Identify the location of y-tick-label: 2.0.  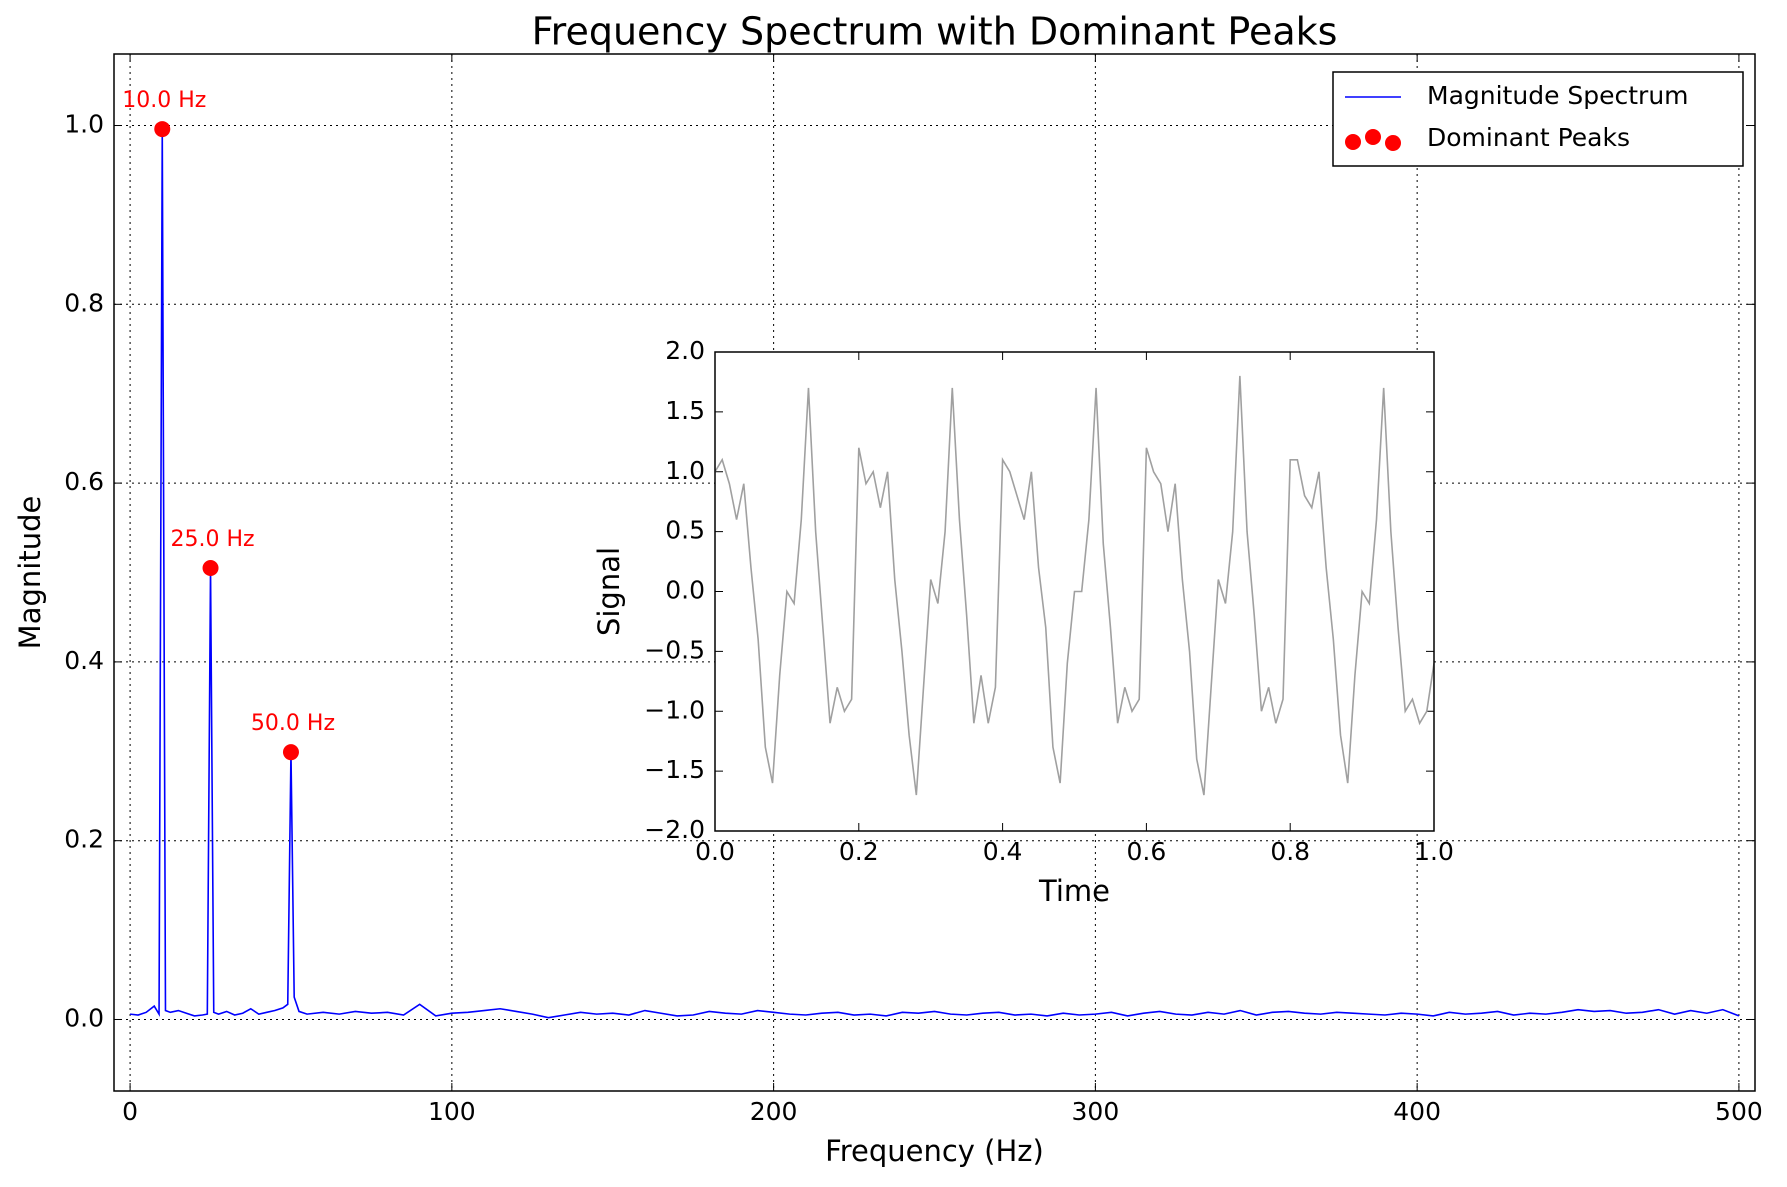
(685, 350).